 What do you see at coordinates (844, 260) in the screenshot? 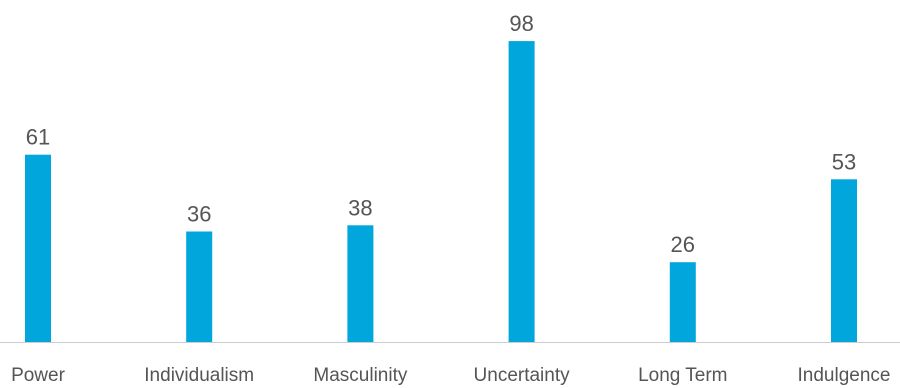
I see `bar-indulgence` at bounding box center [844, 260].